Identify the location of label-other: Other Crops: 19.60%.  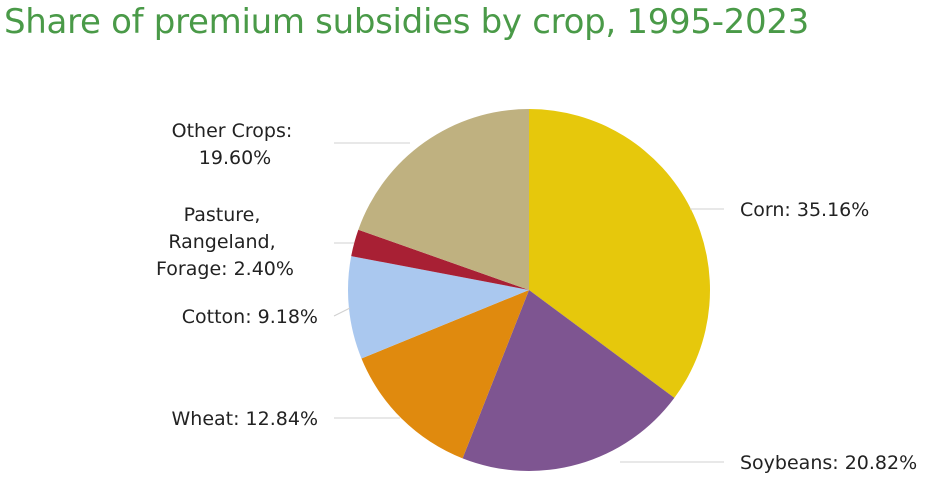
(235, 144).